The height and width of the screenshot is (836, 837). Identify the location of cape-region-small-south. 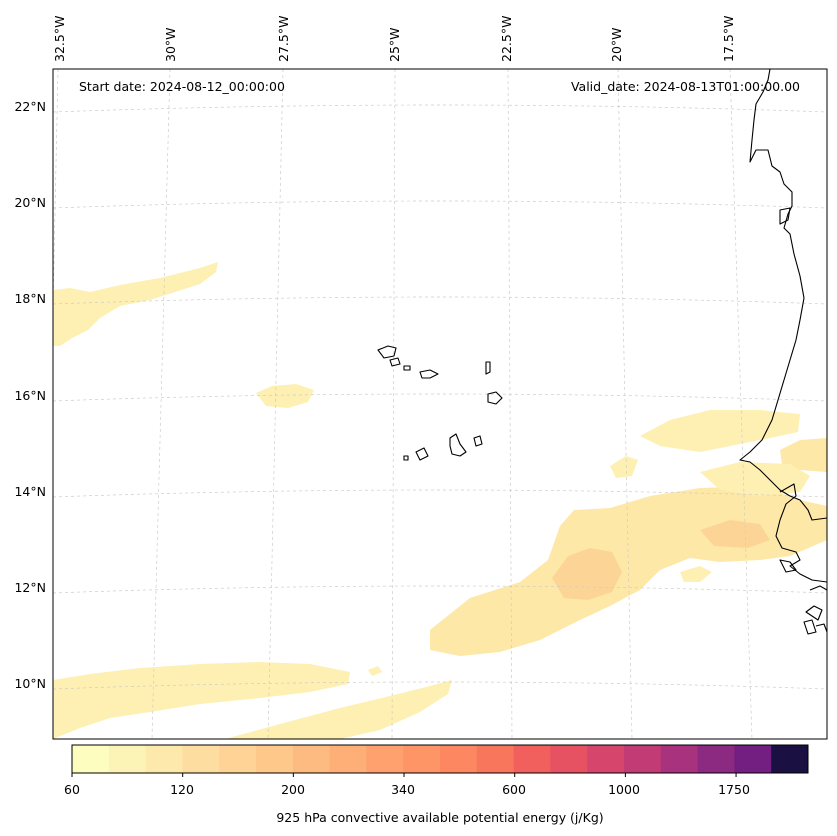
(696, 574).